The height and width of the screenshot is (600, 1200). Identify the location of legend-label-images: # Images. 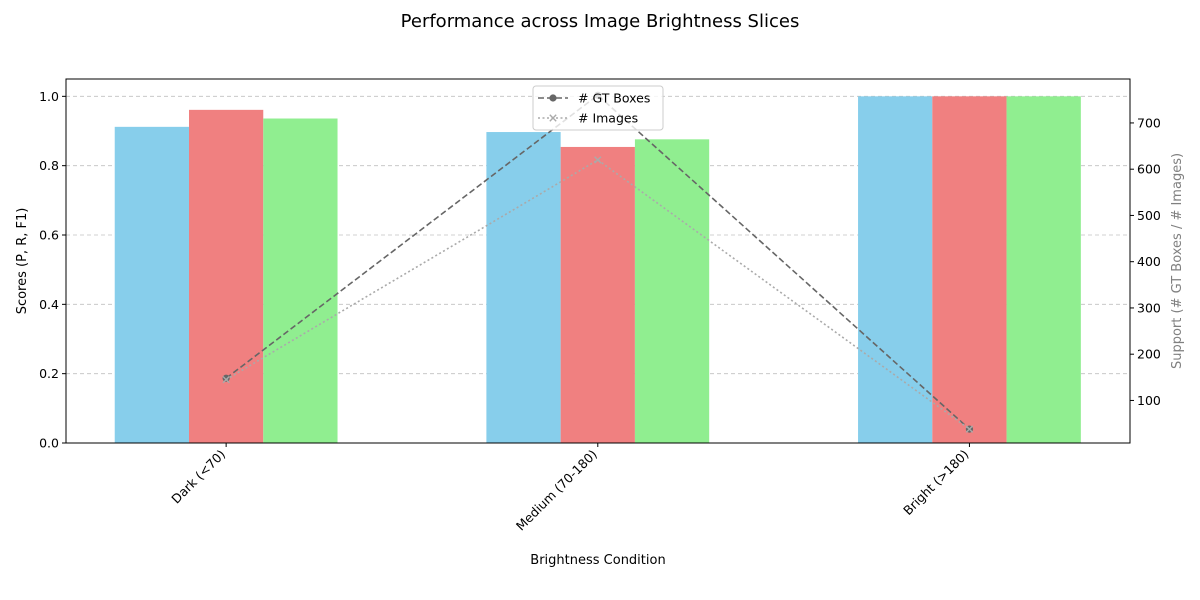
(608, 118).